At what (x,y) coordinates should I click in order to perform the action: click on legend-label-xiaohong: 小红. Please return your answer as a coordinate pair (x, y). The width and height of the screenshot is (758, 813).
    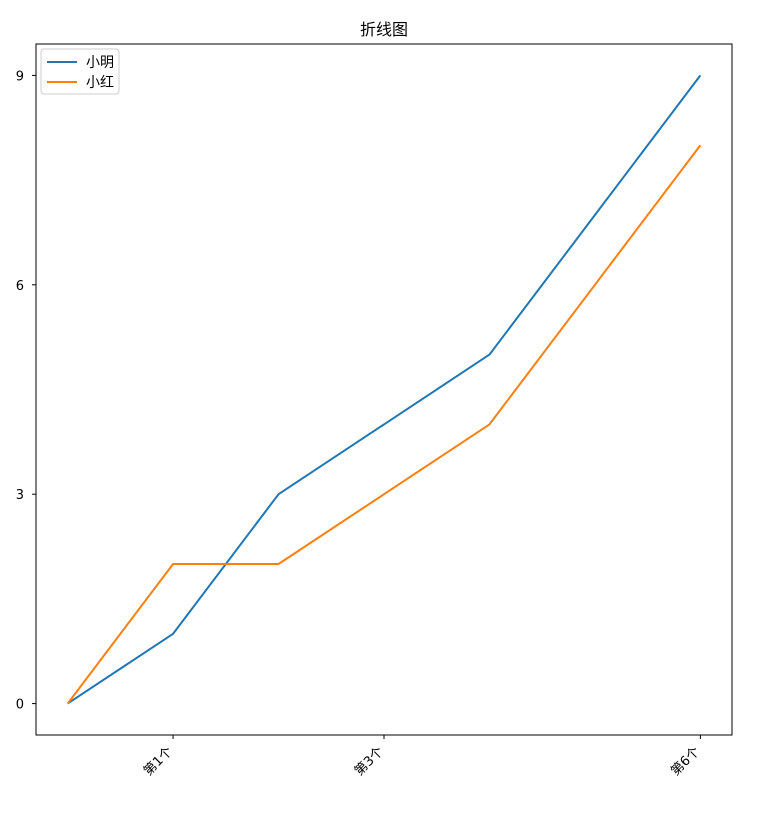
    Looking at the image, I should click on (100, 83).